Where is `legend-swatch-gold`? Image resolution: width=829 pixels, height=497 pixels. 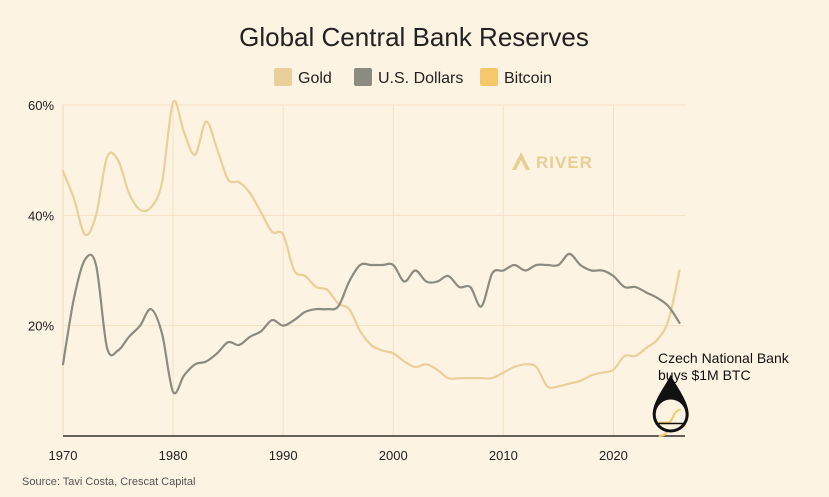
legend-swatch-gold is located at coordinates (283, 77).